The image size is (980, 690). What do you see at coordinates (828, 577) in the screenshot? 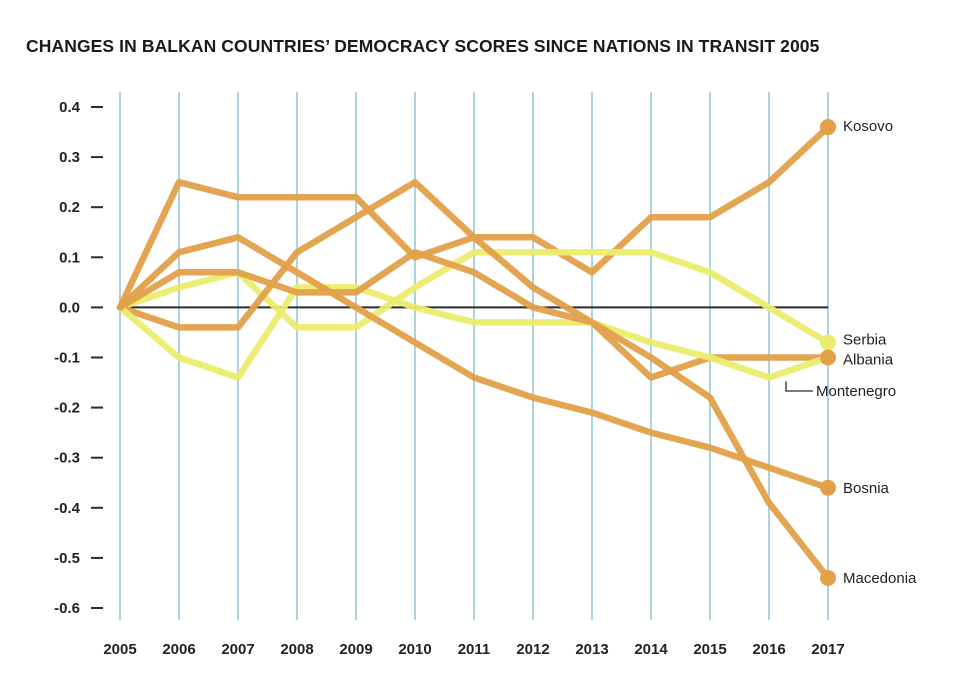
I see `endpoint-marker-macedonia` at bounding box center [828, 577].